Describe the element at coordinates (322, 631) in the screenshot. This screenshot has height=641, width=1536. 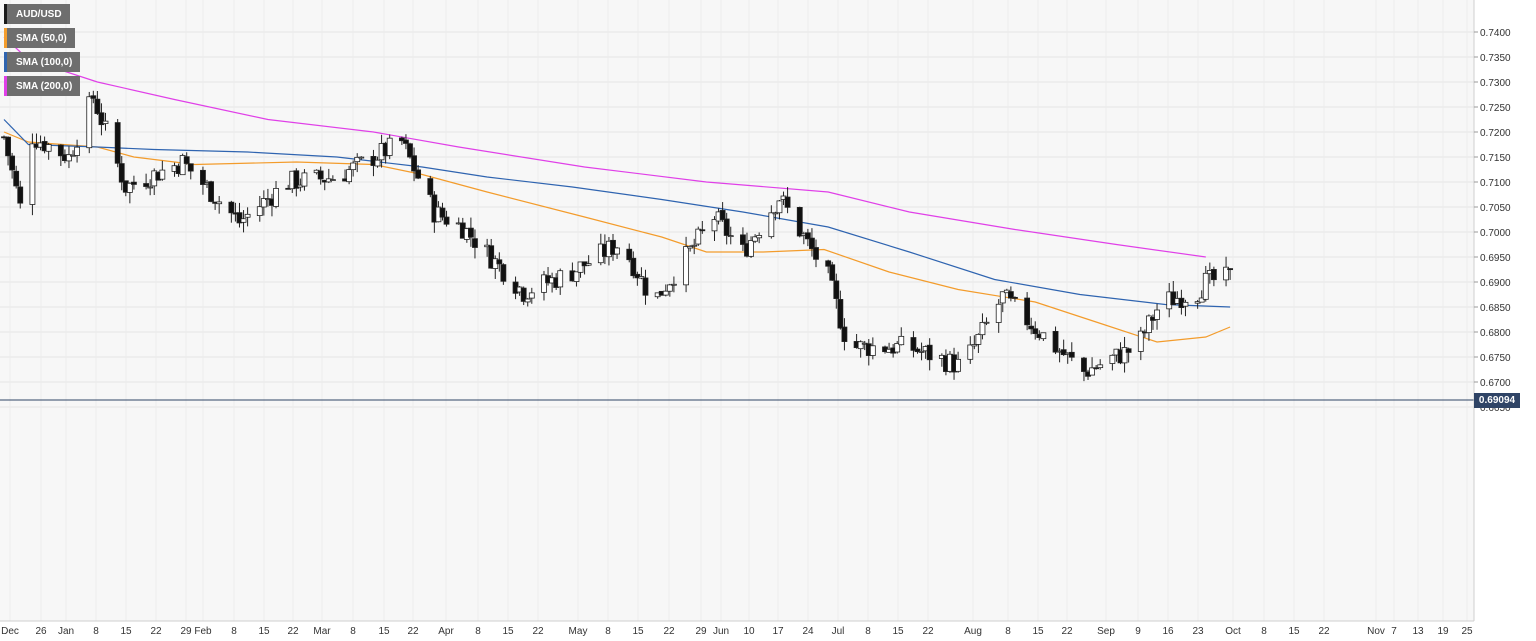
I see `x-tick-label: Mar` at that location.